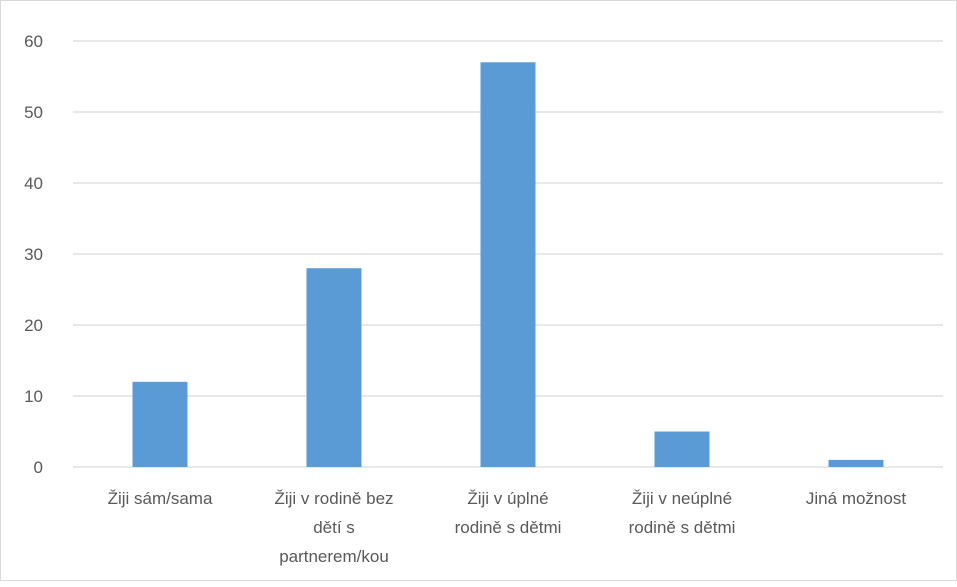 This screenshot has height=587, width=957. Describe the element at coordinates (33, 325) in the screenshot. I see `y-tick-label: 20` at that location.